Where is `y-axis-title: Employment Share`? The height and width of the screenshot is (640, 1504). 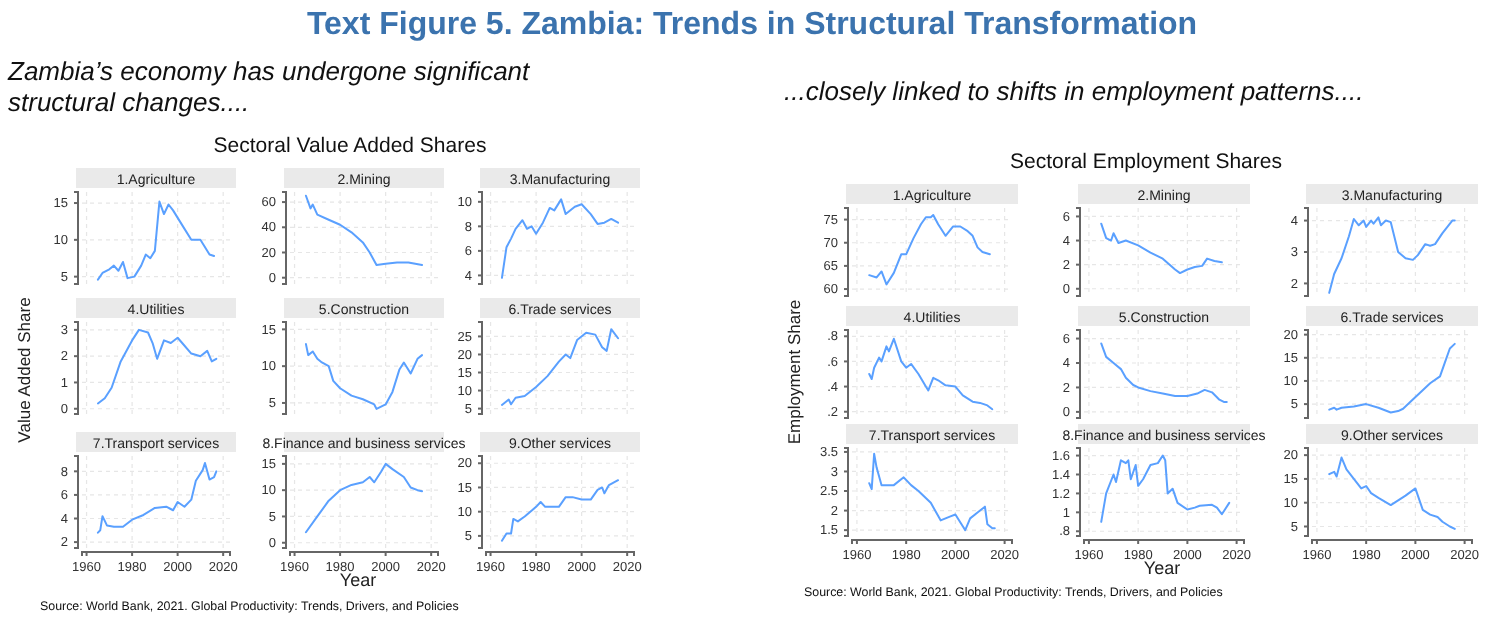
y-axis-title: Employment Share is located at coordinates (794, 372).